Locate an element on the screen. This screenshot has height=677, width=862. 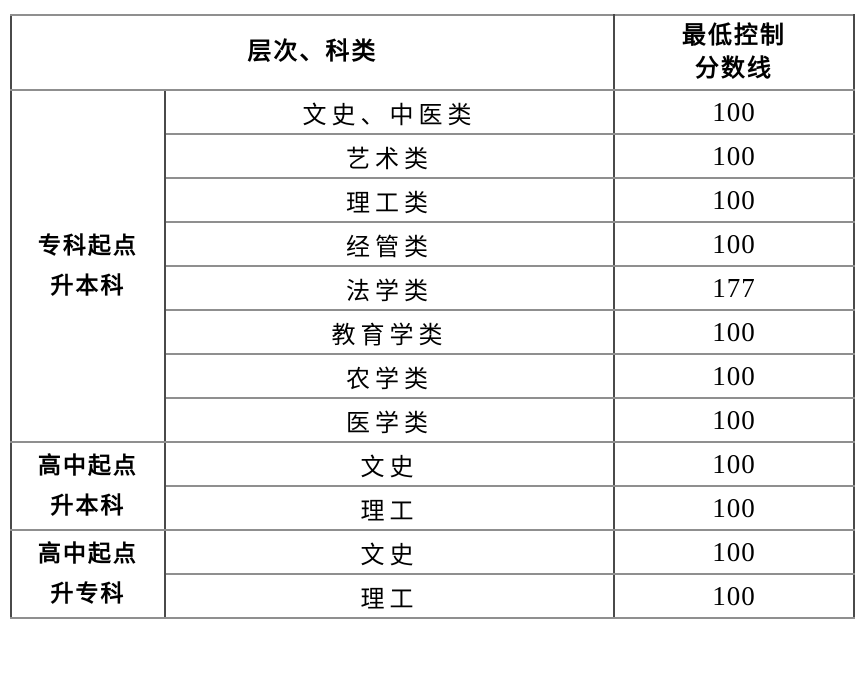
header-min-score-line1: 最低控制 is located at coordinates (734, 36).